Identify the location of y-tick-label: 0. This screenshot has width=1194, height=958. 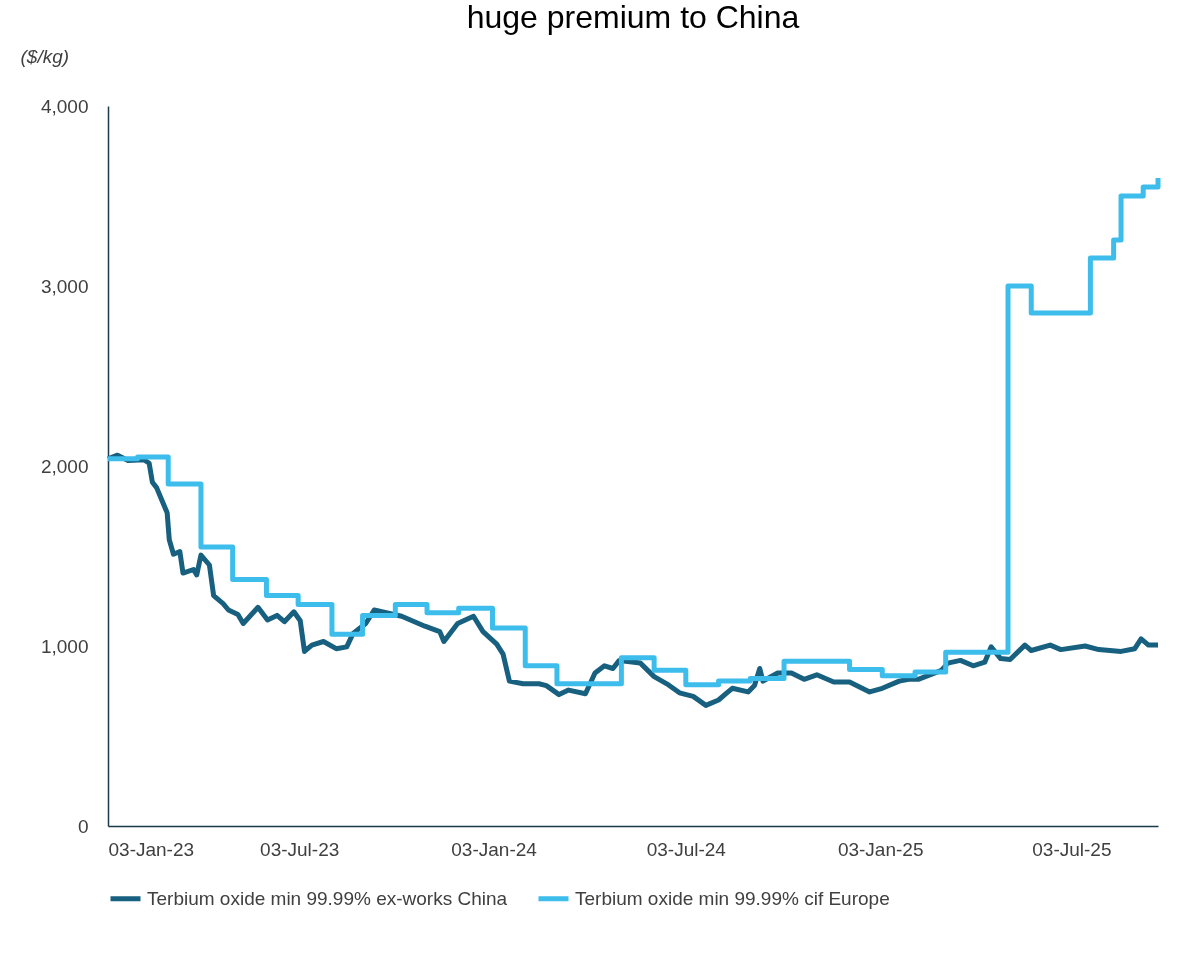
(83, 826).